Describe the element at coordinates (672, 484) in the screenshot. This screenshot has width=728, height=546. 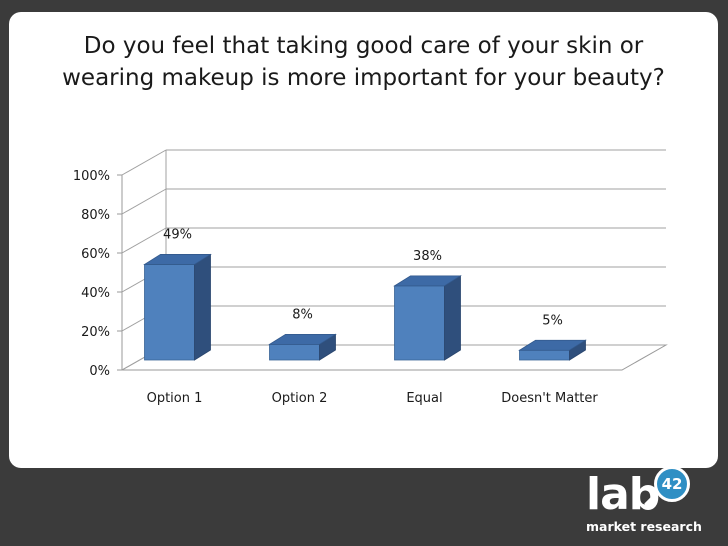
I see `logo-badge: 42` at that location.